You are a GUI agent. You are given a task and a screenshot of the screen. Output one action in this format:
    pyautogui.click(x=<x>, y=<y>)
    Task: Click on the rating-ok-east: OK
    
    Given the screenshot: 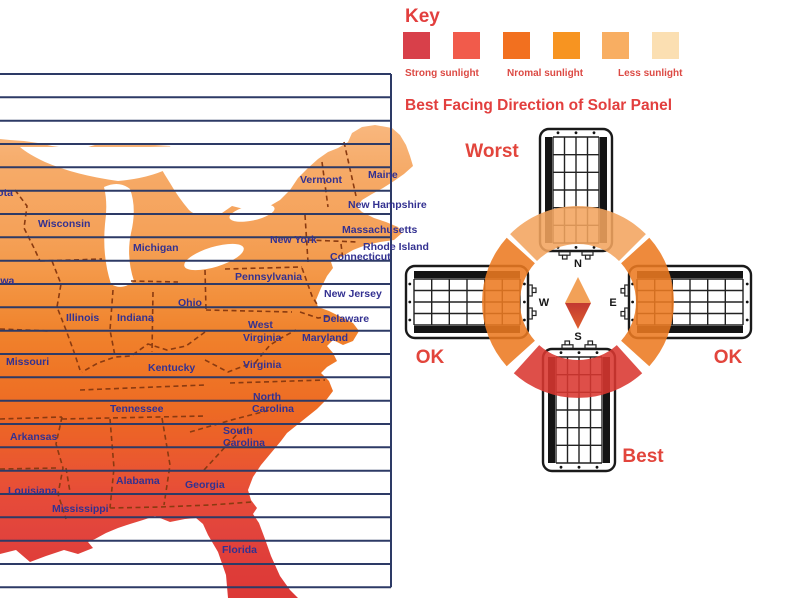 What is the action you would take?
    pyautogui.click(x=728, y=357)
    